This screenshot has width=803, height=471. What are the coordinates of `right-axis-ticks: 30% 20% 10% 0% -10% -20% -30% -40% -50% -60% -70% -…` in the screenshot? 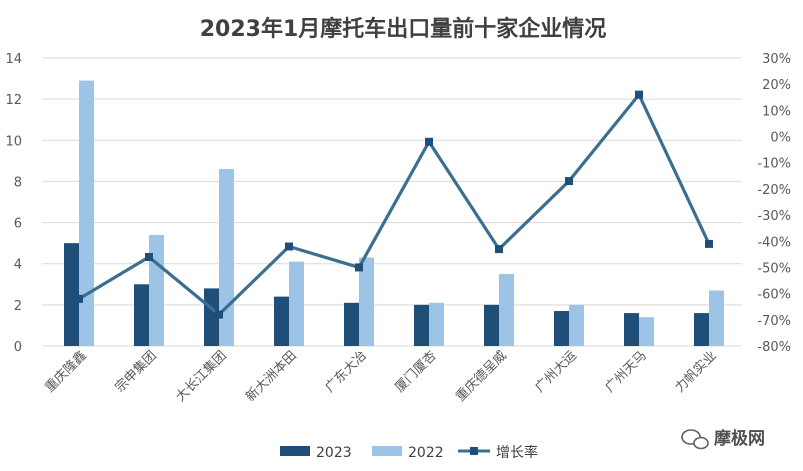 It's located at (774, 203).